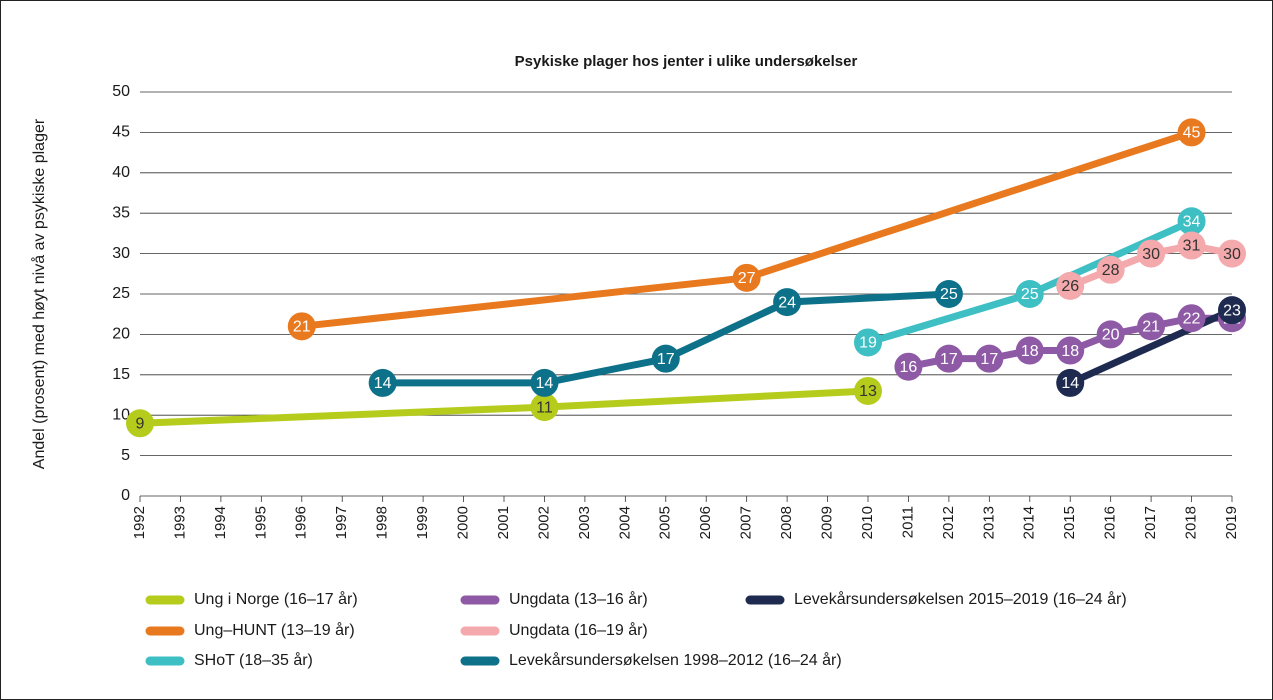 This screenshot has height=700, width=1273. What do you see at coordinates (220, 522) in the screenshot?
I see `x-tick-label: 1994` at bounding box center [220, 522].